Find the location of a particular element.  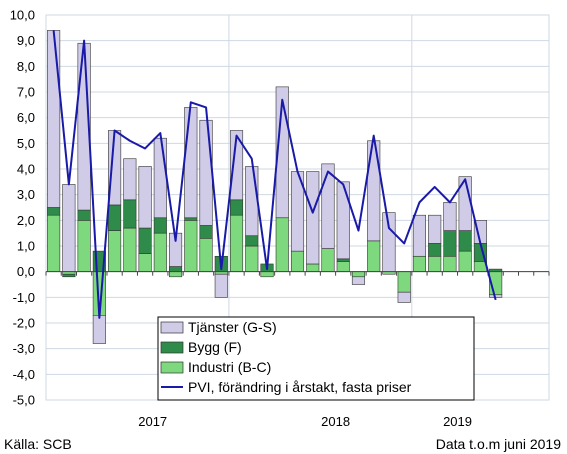

legend-label: Tjänster (G-S) is located at coordinates (232, 327).